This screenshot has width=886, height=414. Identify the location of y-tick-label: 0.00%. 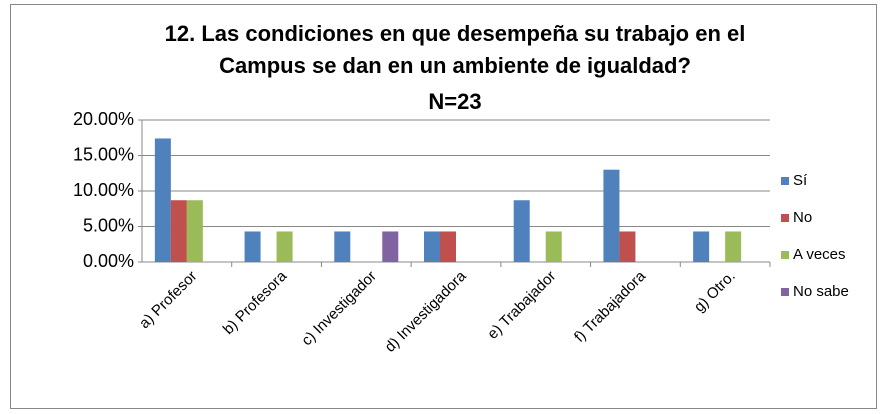
(108, 261).